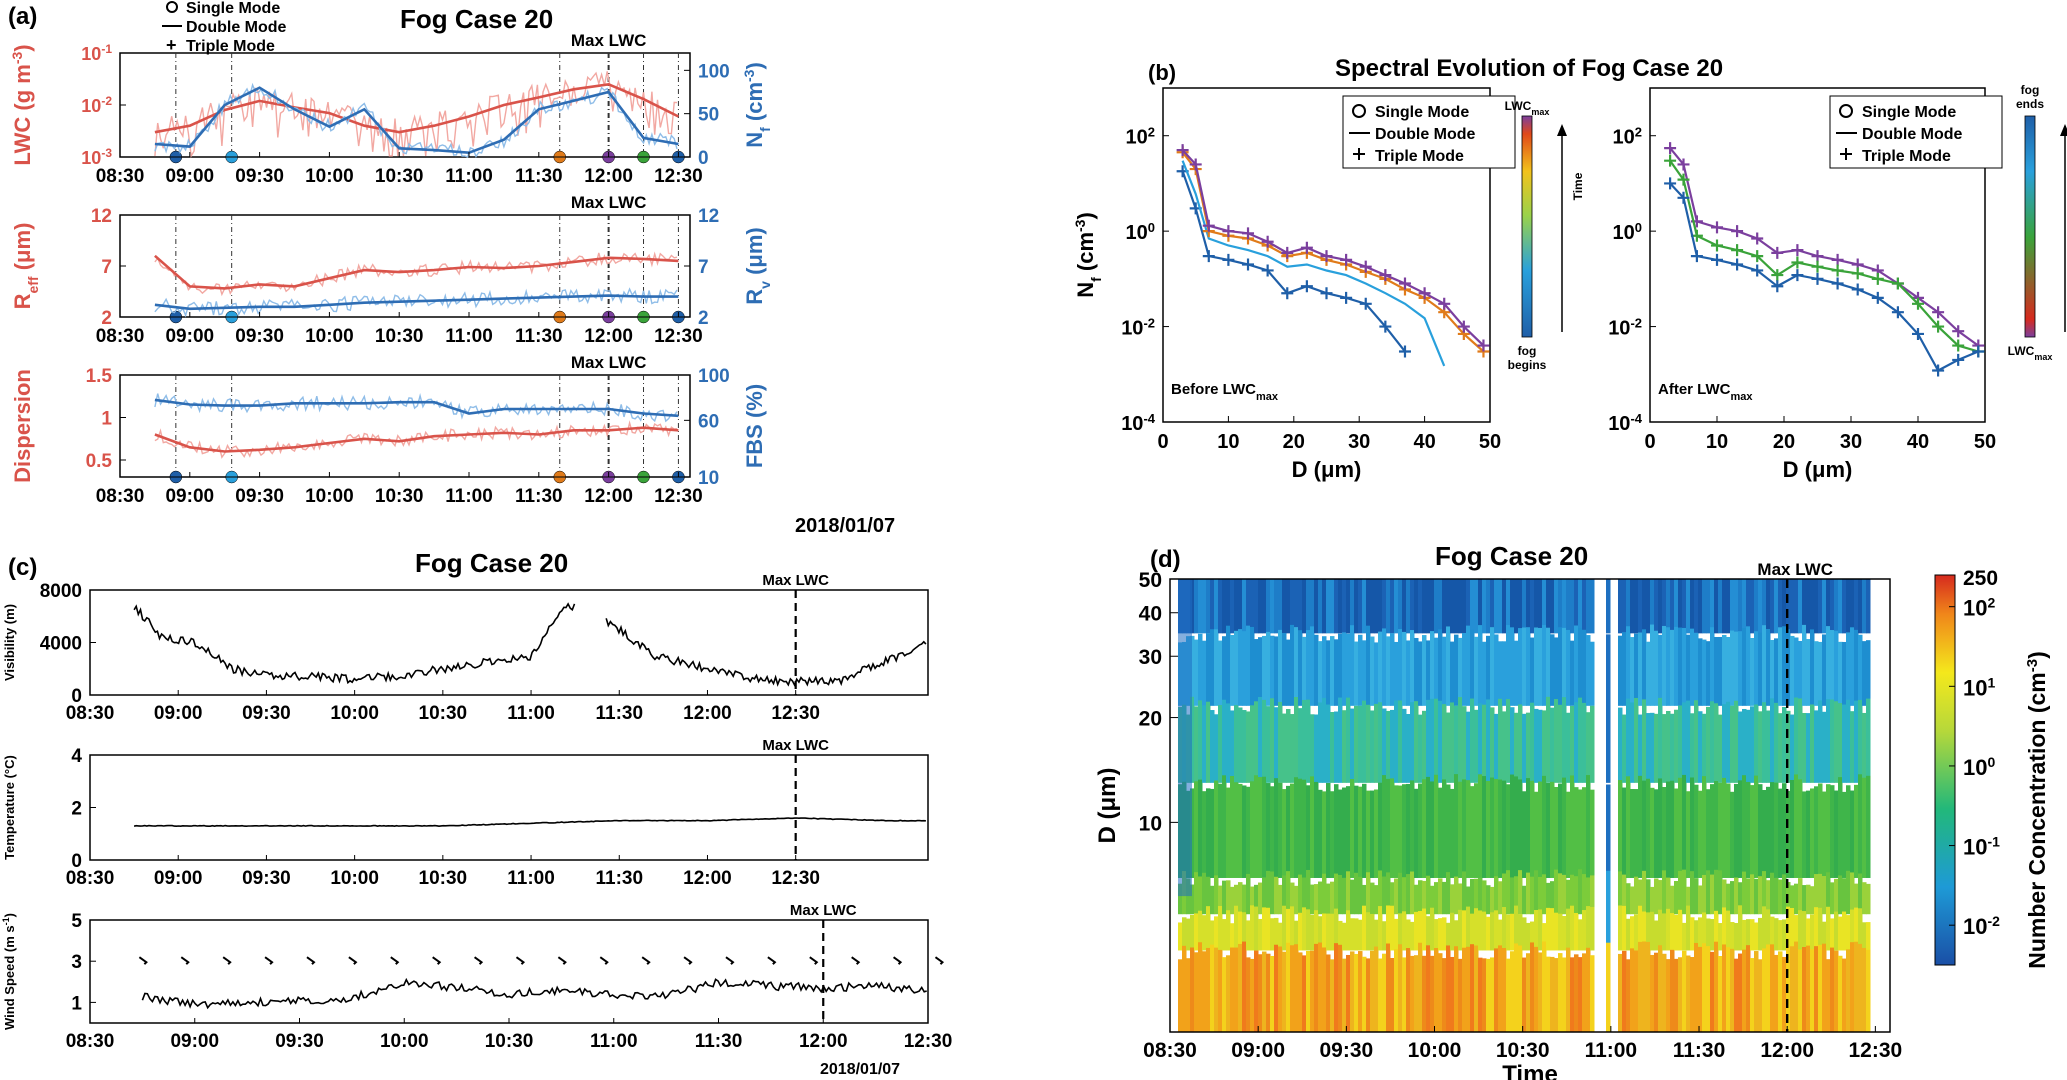 The width and height of the screenshot is (2067, 1080). I want to click on colorbar-tick-label: 101, so click(1979, 687).